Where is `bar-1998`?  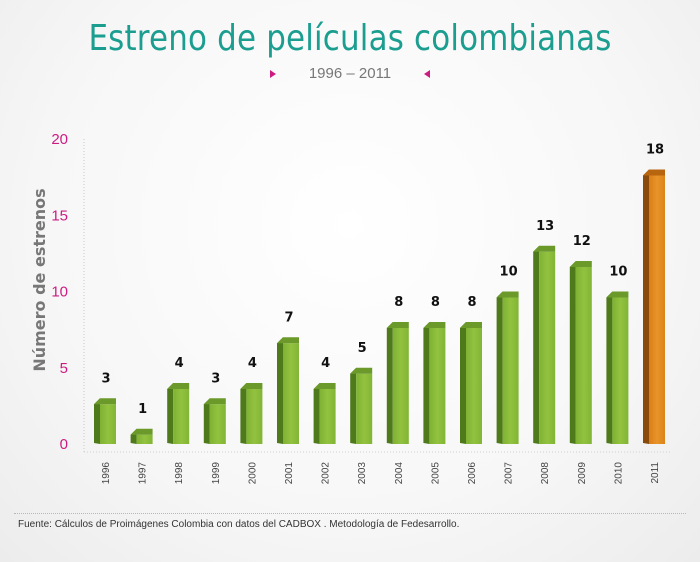
bar-1998 is located at coordinates (178, 413).